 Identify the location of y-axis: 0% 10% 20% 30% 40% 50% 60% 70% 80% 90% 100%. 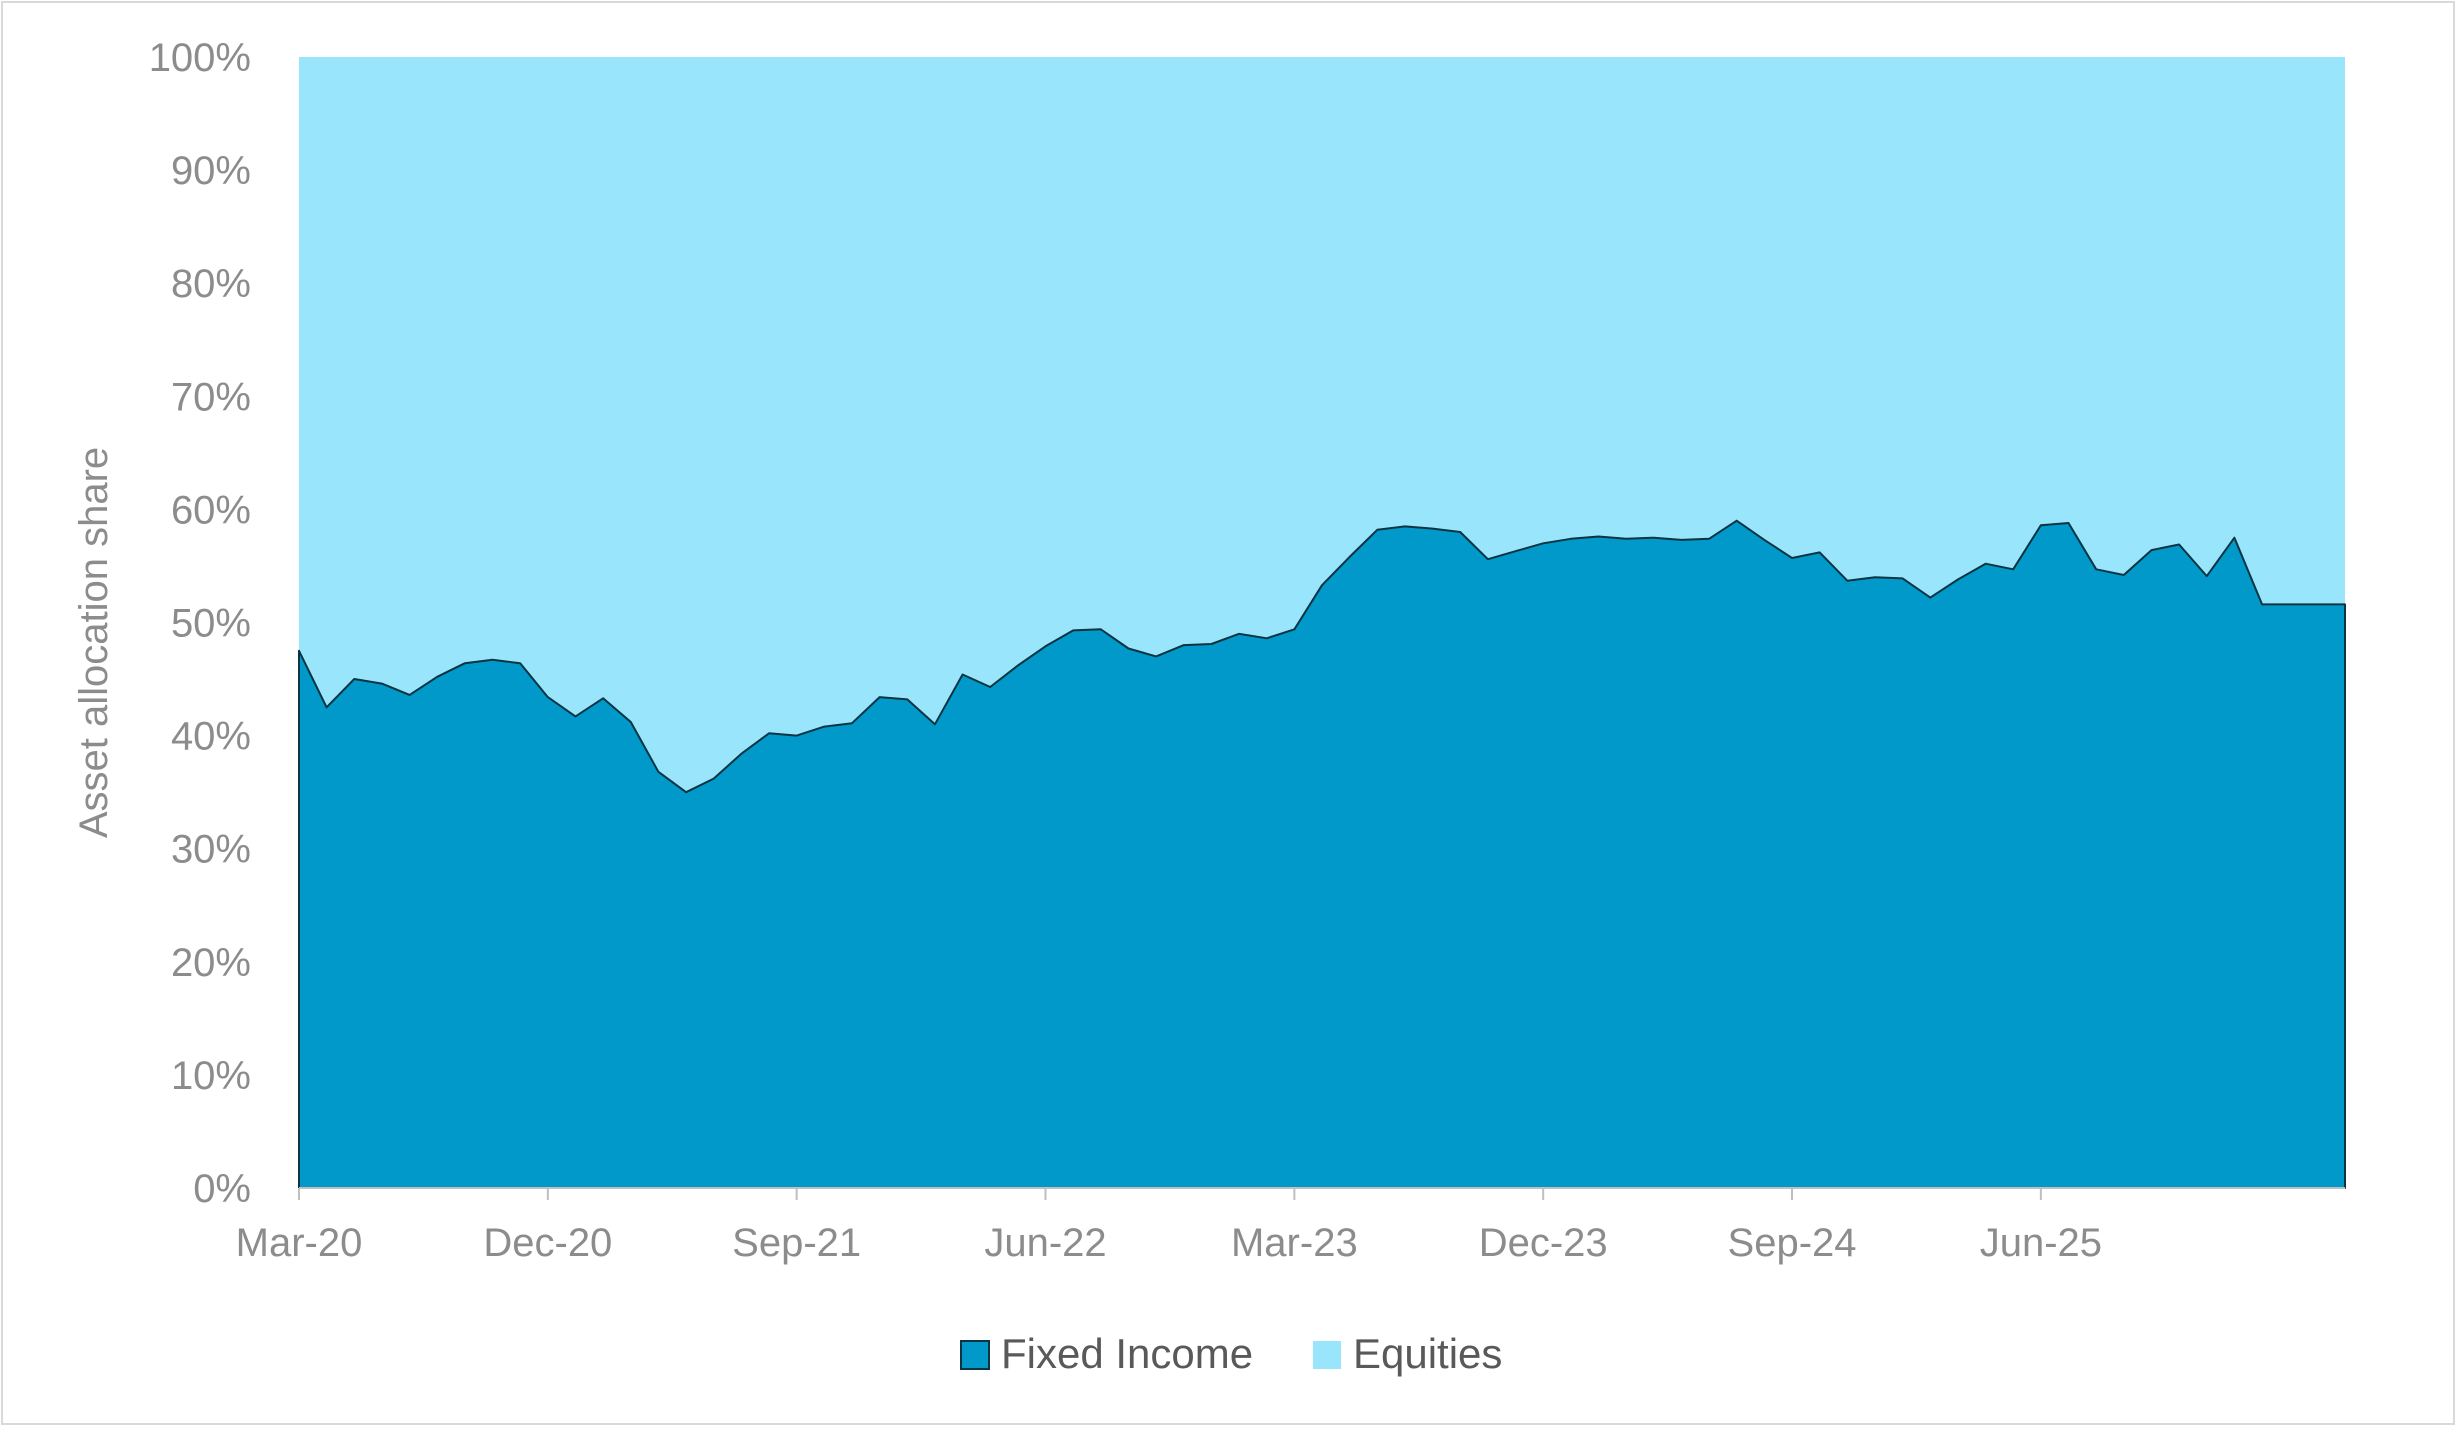
(200, 623).